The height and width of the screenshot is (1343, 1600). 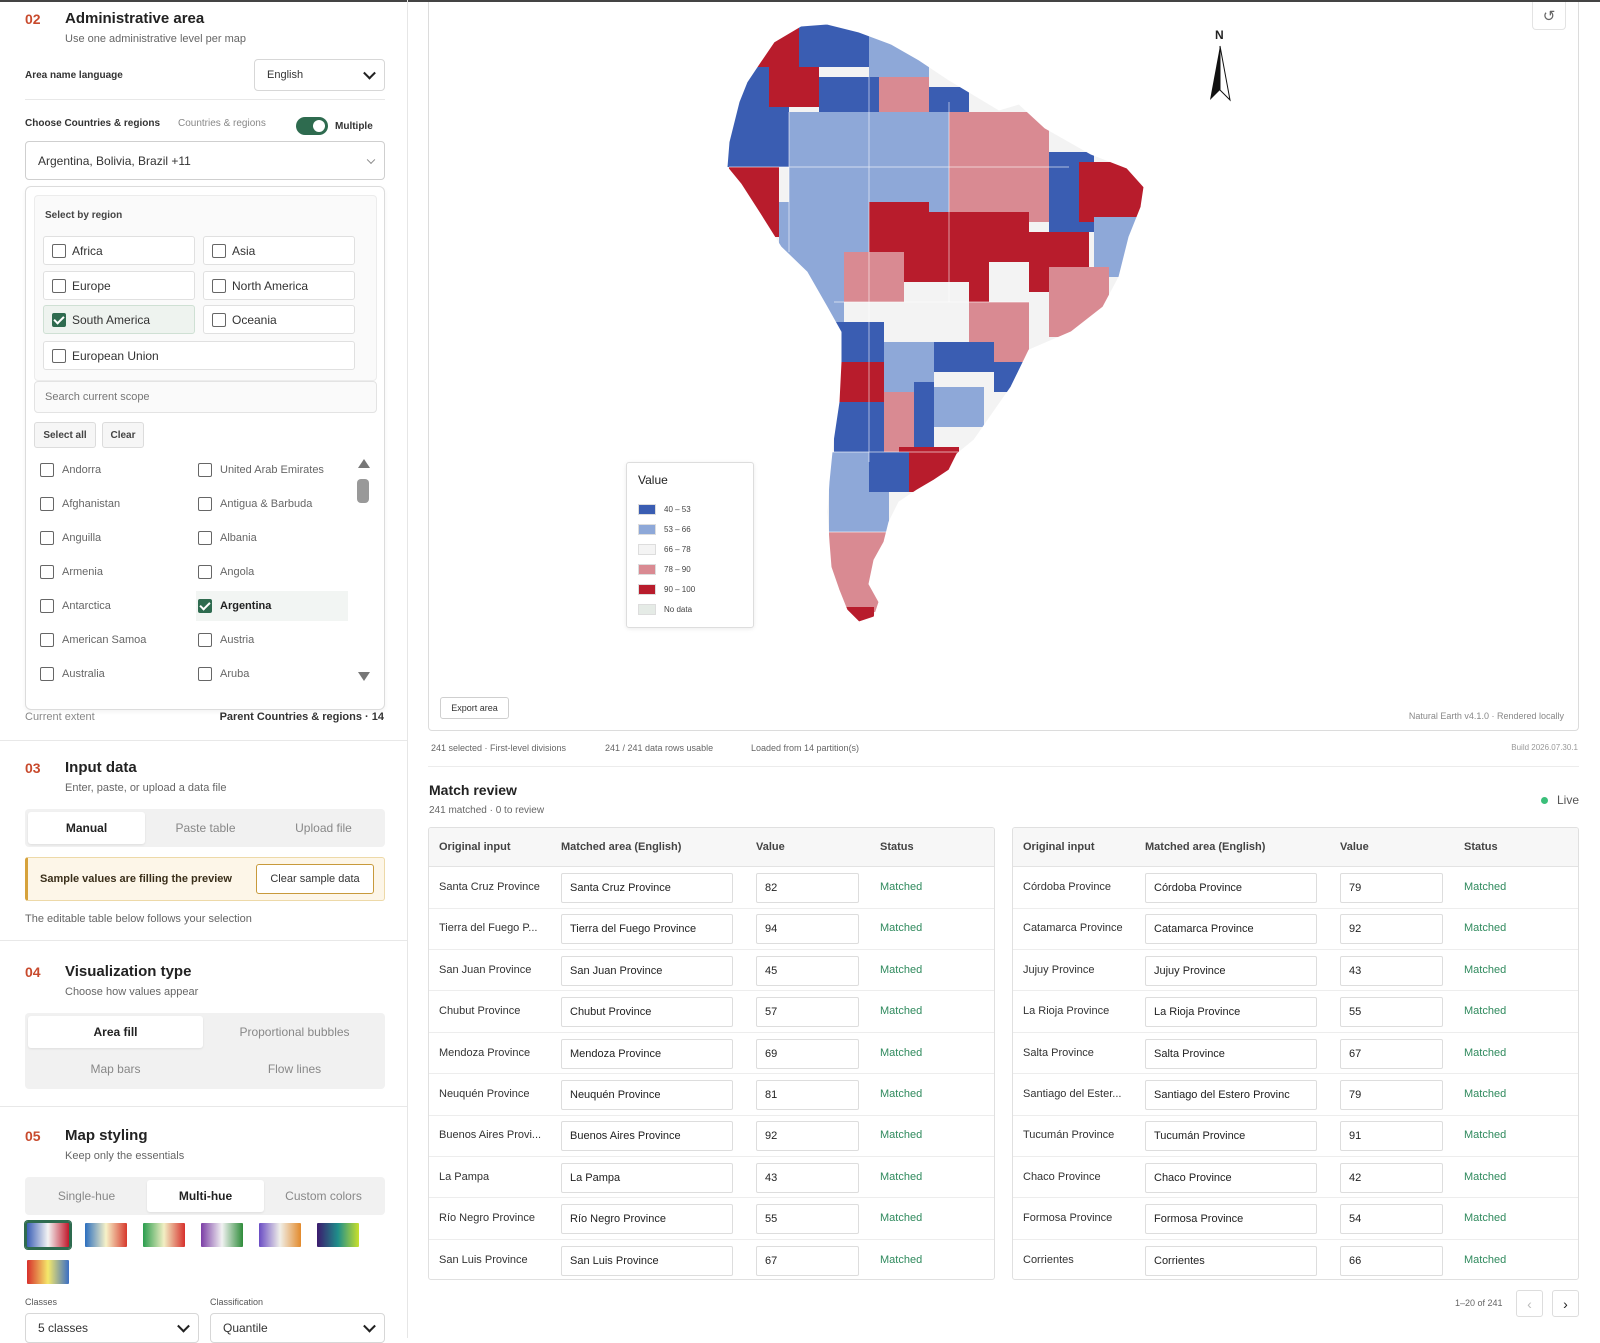 What do you see at coordinates (205, 828) in the screenshot?
I see `tab-paste-table: Paste table` at bounding box center [205, 828].